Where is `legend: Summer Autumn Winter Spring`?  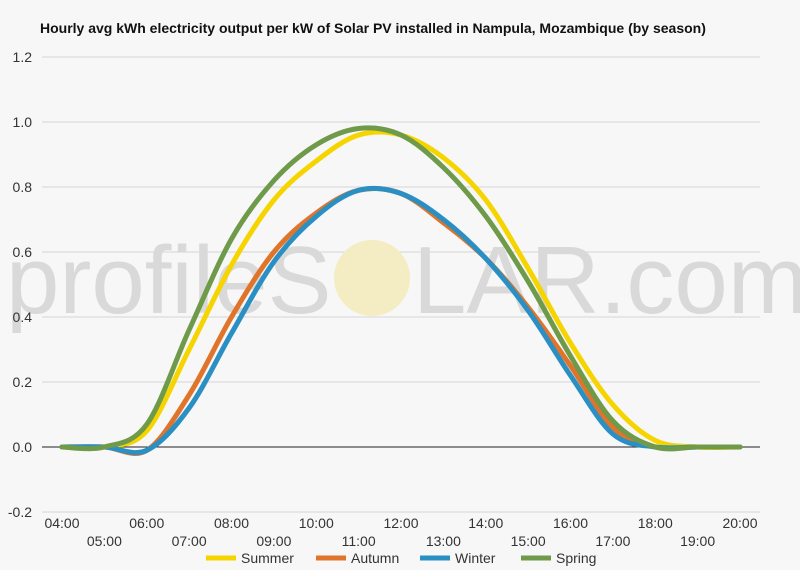
legend: Summer Autumn Winter Spring is located at coordinates (401, 558).